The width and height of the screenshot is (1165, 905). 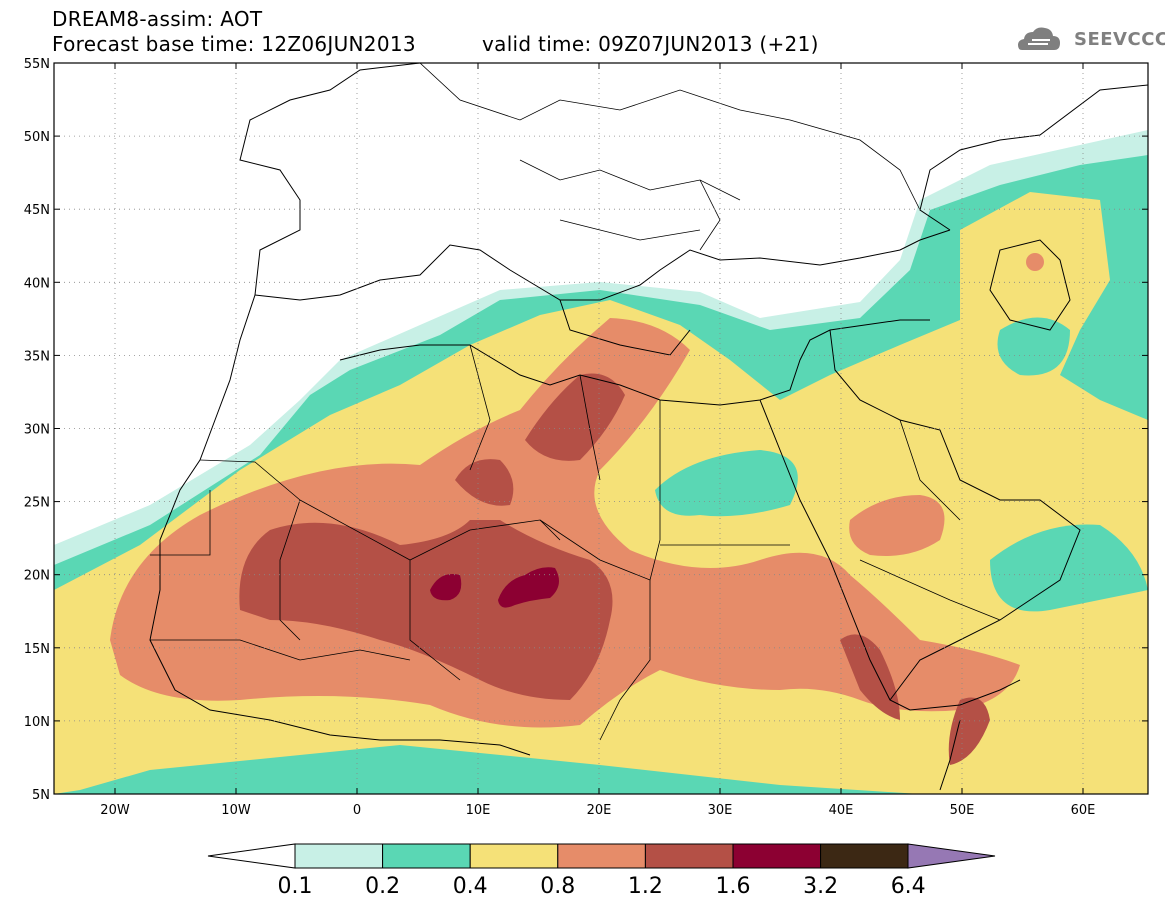 I want to click on lon-tick-label: 50E, so click(x=962, y=810).